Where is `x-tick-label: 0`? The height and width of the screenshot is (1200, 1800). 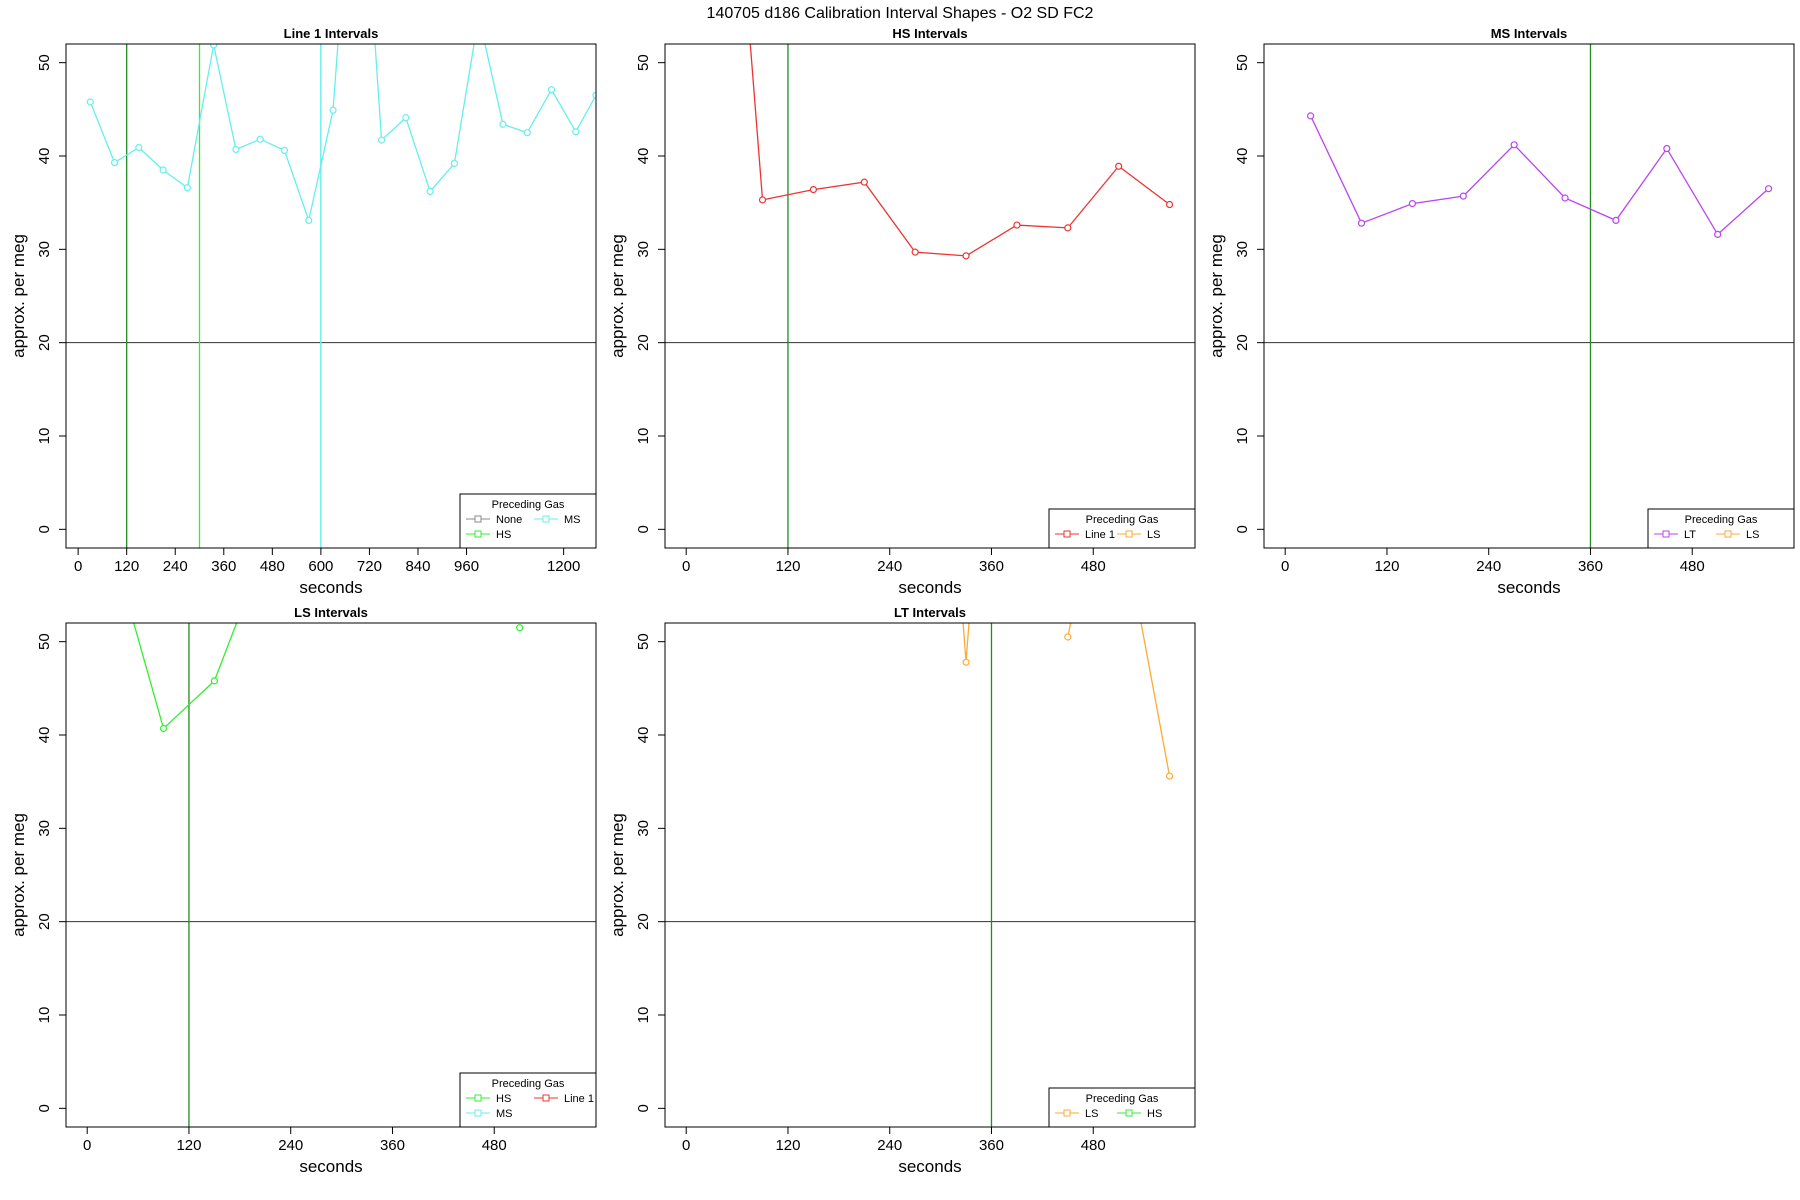
x-tick-label: 0 is located at coordinates (1285, 566).